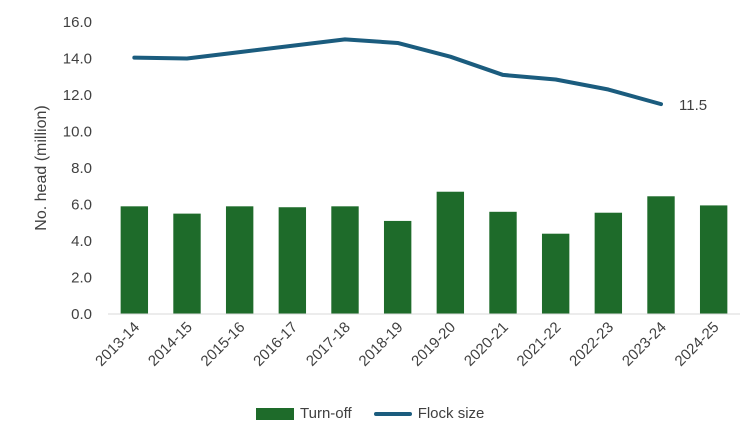 The image size is (749, 448). I want to click on x-tick-label: 2020-21, so click(486, 344).